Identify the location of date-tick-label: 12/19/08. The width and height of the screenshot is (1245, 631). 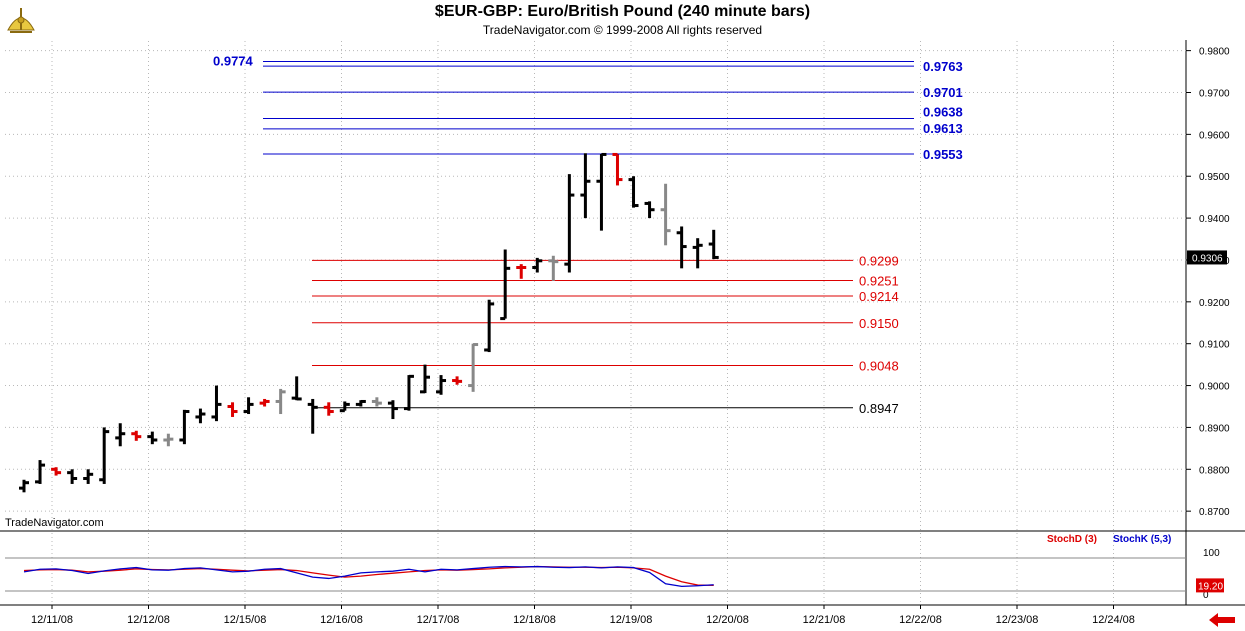
(631, 620).